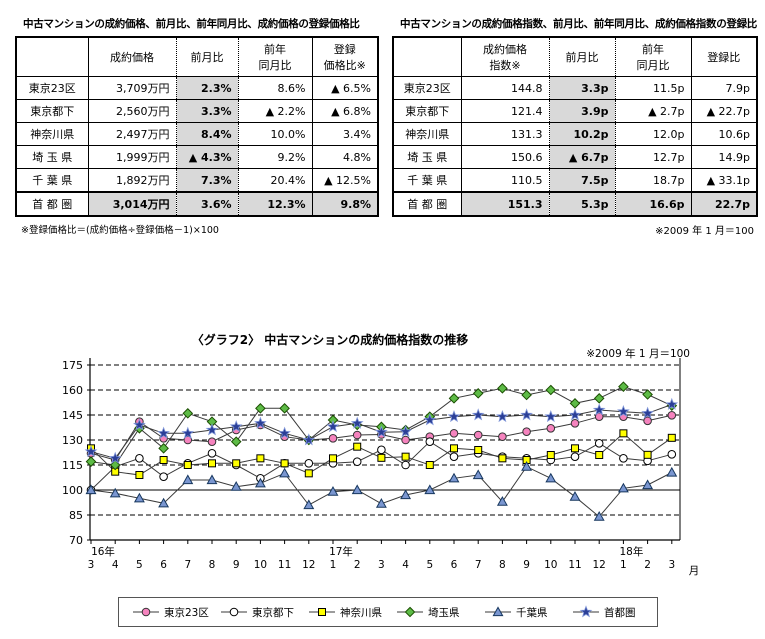 The width and height of the screenshot is (765, 639). What do you see at coordinates (427, 204) in the screenshot?
I see `row-label: 首 都 圏` at bounding box center [427, 204].